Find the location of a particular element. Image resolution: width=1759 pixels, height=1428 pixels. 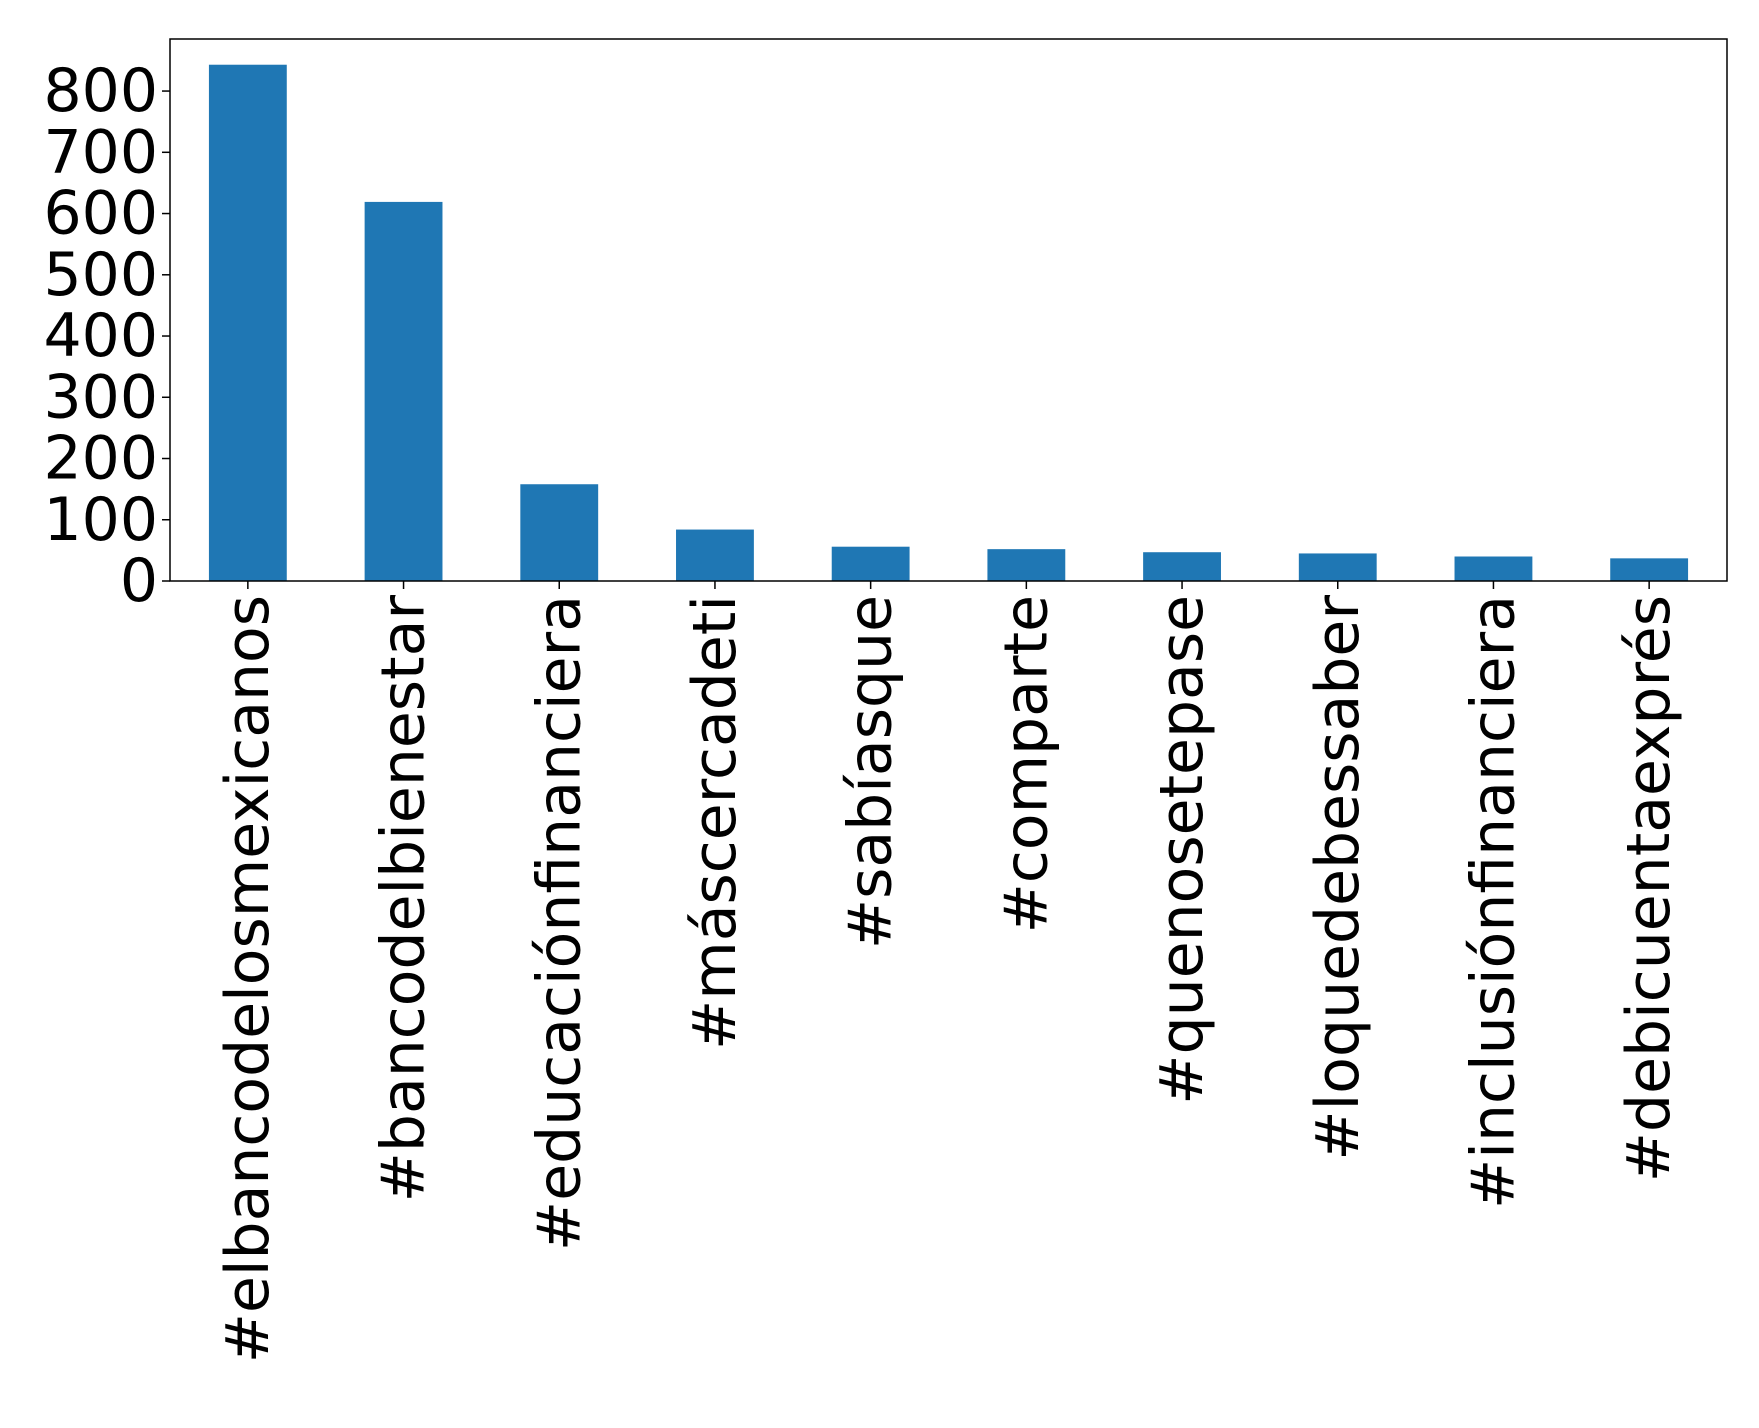

y-tick-label: 300 is located at coordinates (100, 397).